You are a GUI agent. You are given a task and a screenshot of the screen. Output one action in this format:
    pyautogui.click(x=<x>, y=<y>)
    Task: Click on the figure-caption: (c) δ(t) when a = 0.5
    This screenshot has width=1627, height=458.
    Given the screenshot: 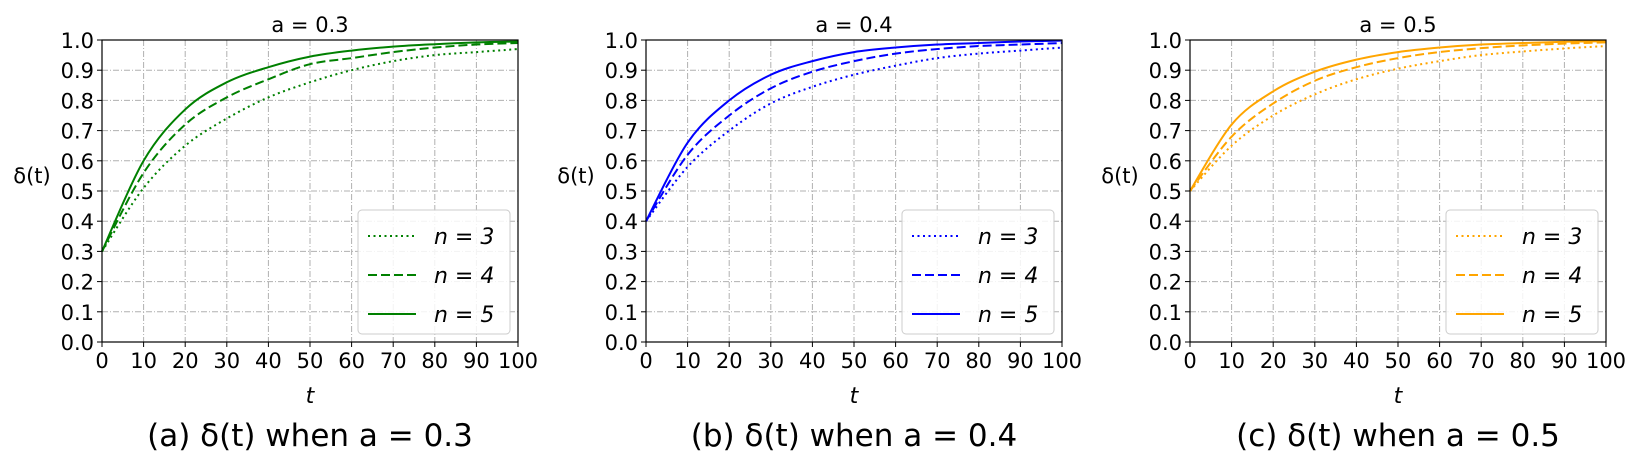 What is the action you would take?
    pyautogui.click(x=1398, y=436)
    